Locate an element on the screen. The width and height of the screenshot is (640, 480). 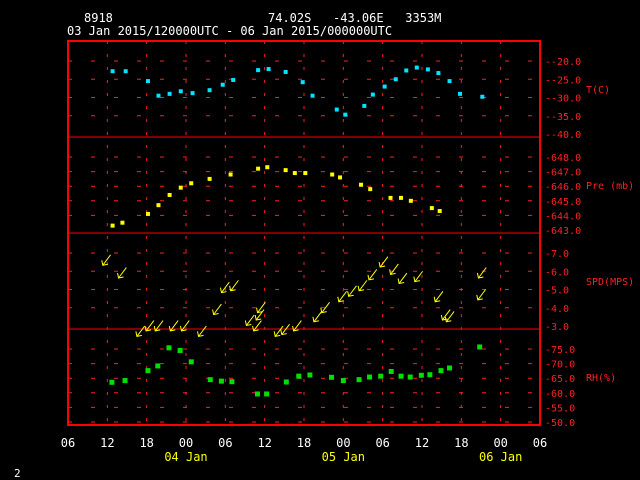
humidity-tick-label: -65.0 is located at coordinates (560, 379).